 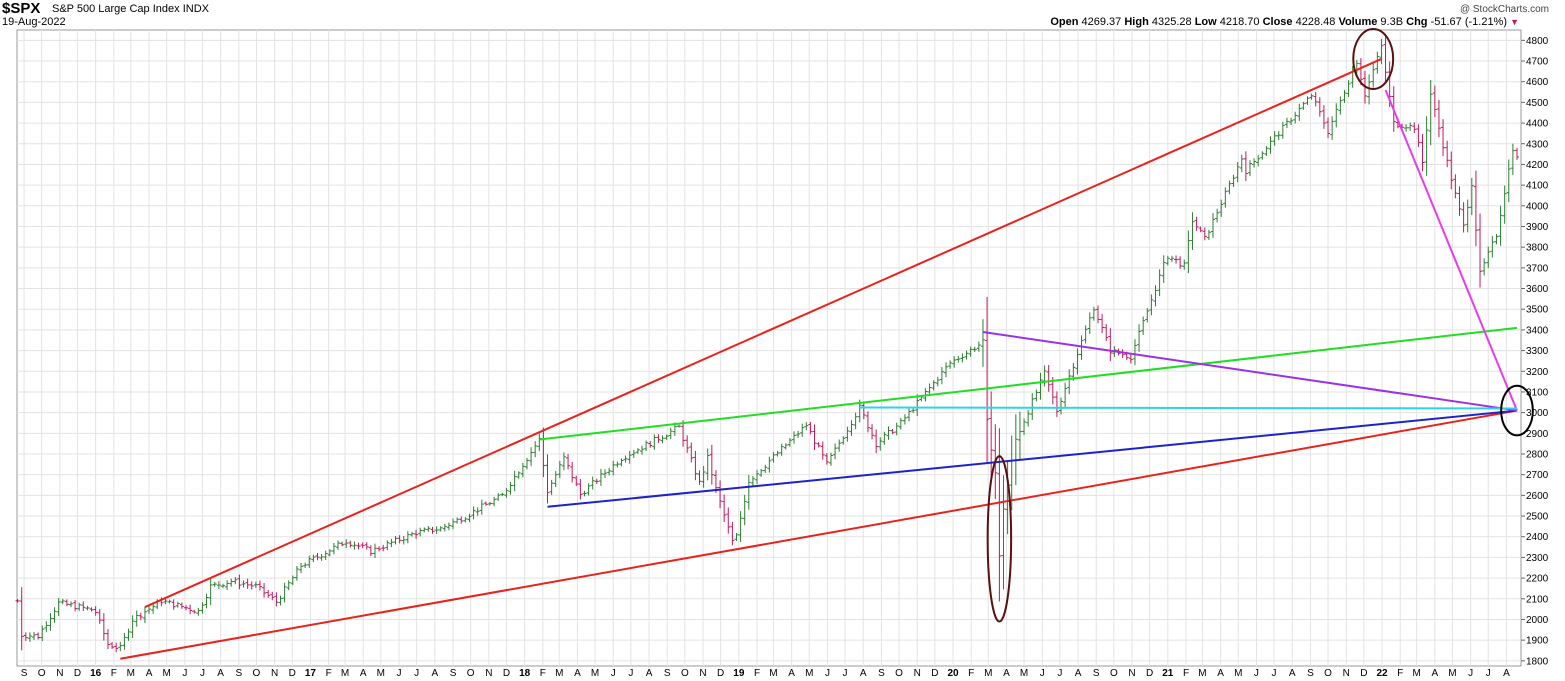 What do you see at coordinates (84, 35) in the screenshot?
I see `legend-label: $SPX (Weekly) 4228.48` at bounding box center [84, 35].